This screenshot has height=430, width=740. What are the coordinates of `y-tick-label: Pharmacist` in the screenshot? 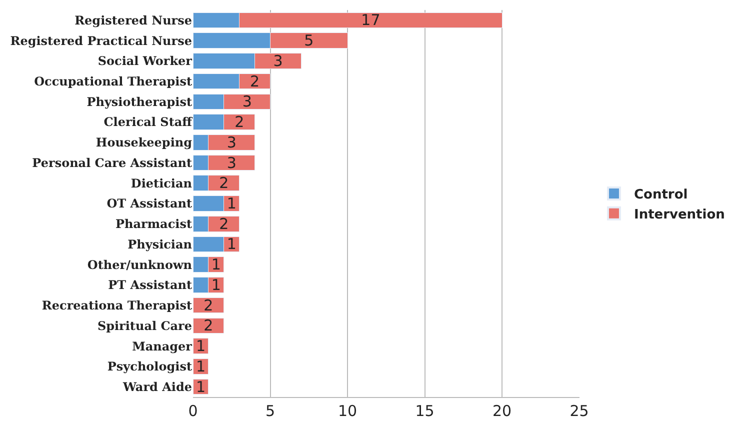 It's located at (154, 224).